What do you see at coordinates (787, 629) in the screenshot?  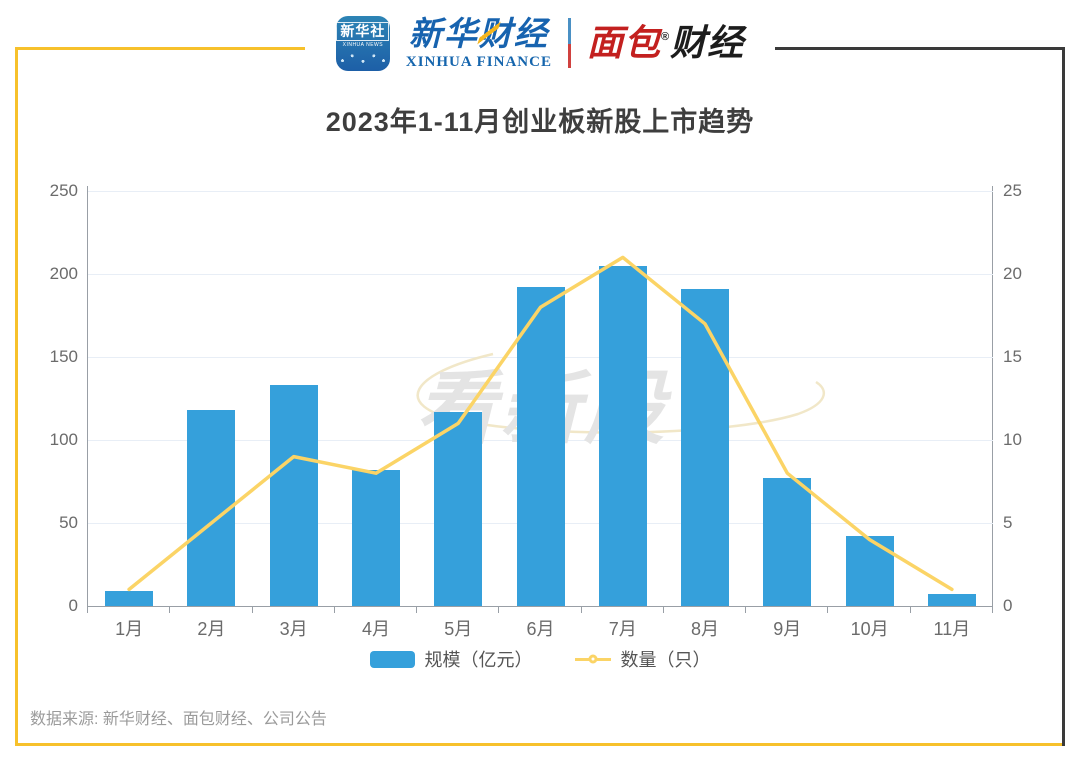 I see `x-axis-category-label: 9月` at bounding box center [787, 629].